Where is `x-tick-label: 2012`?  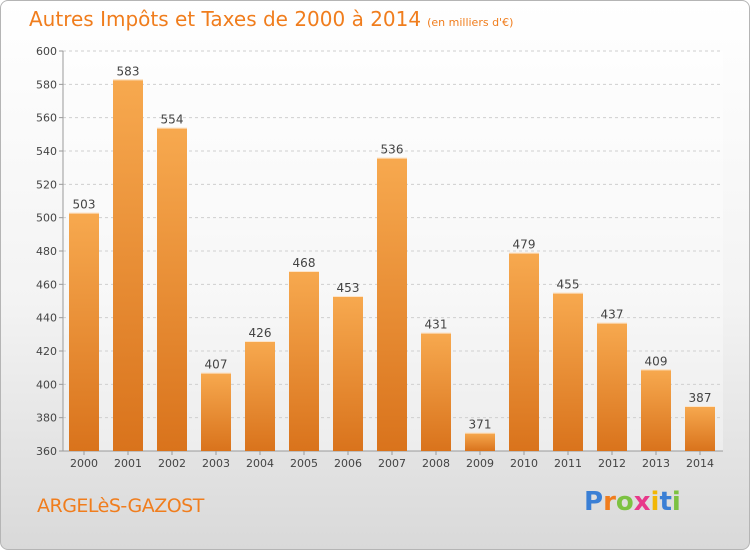
x-tick-label: 2012 is located at coordinates (612, 463).